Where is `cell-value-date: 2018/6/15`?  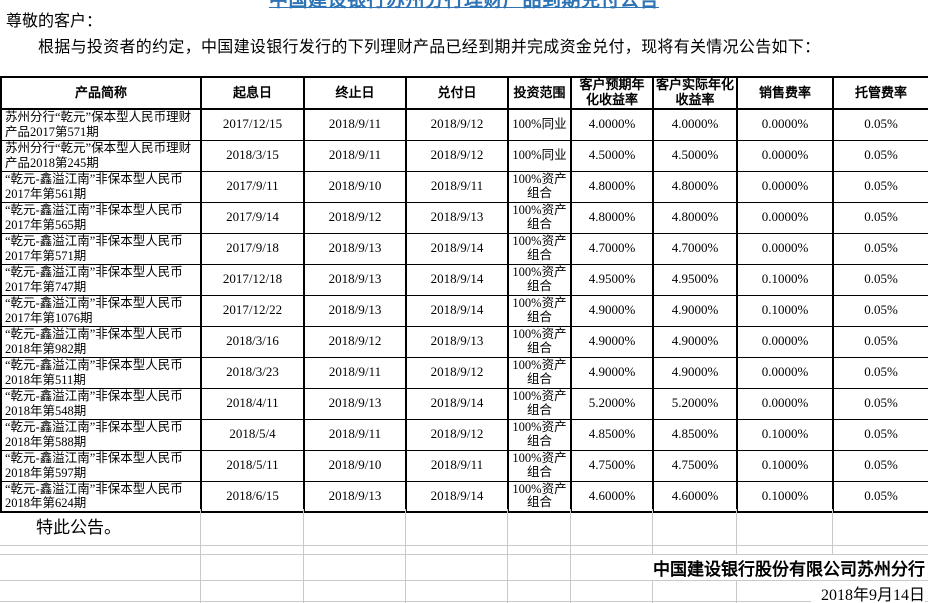 cell-value-date: 2018/6/15 is located at coordinates (252, 496).